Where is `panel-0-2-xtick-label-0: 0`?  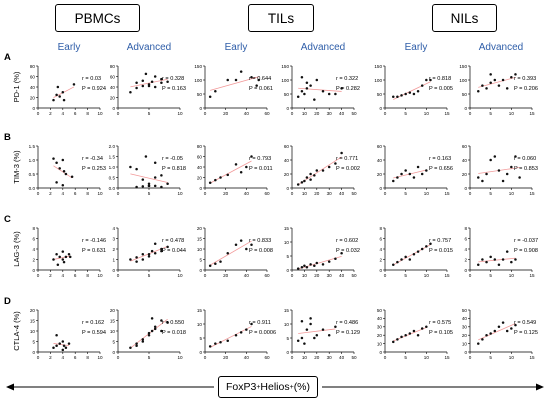 panel-0-2-xtick-label-0: 0 is located at coordinates (205, 113).